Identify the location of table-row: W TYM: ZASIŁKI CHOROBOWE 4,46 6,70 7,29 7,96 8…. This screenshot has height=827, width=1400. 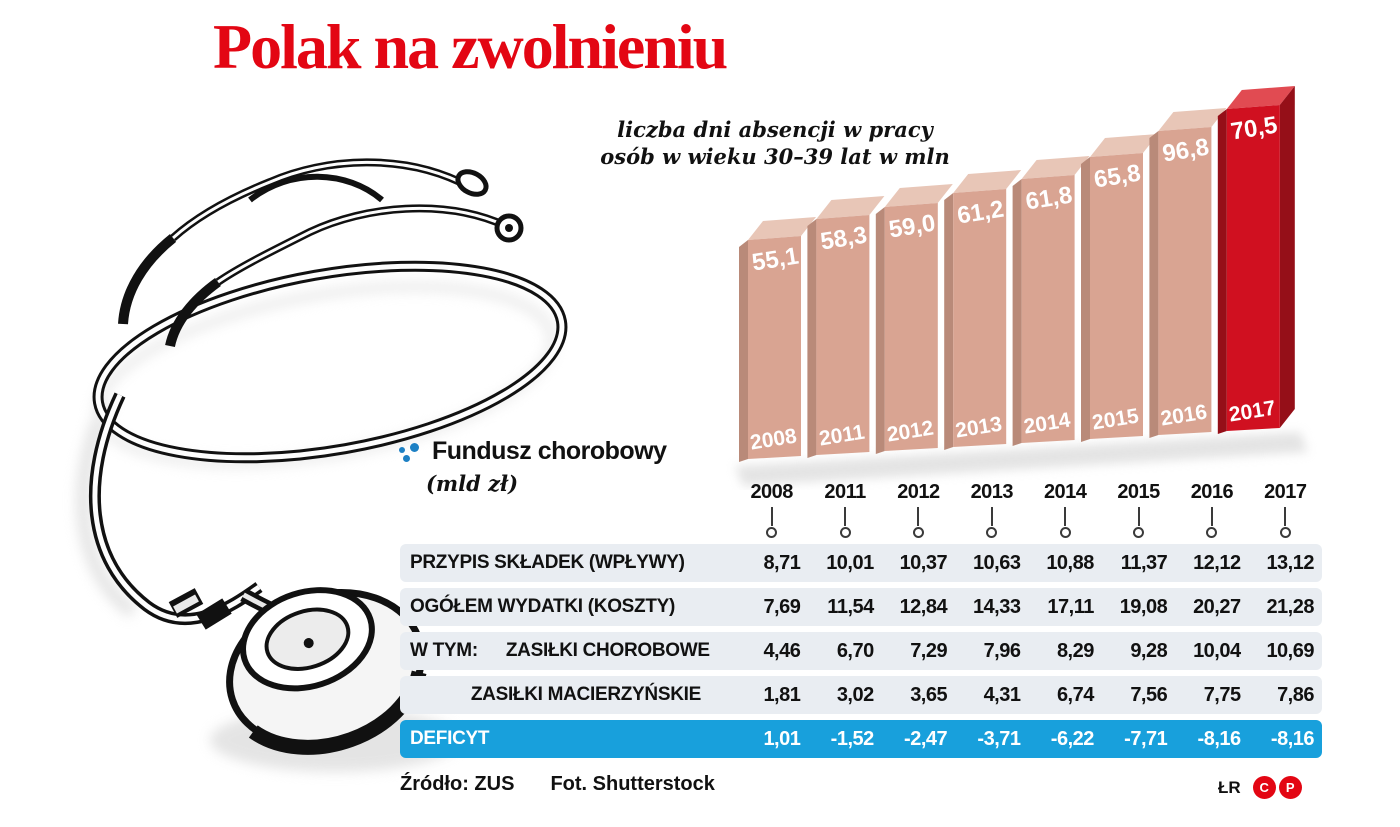
(861, 651).